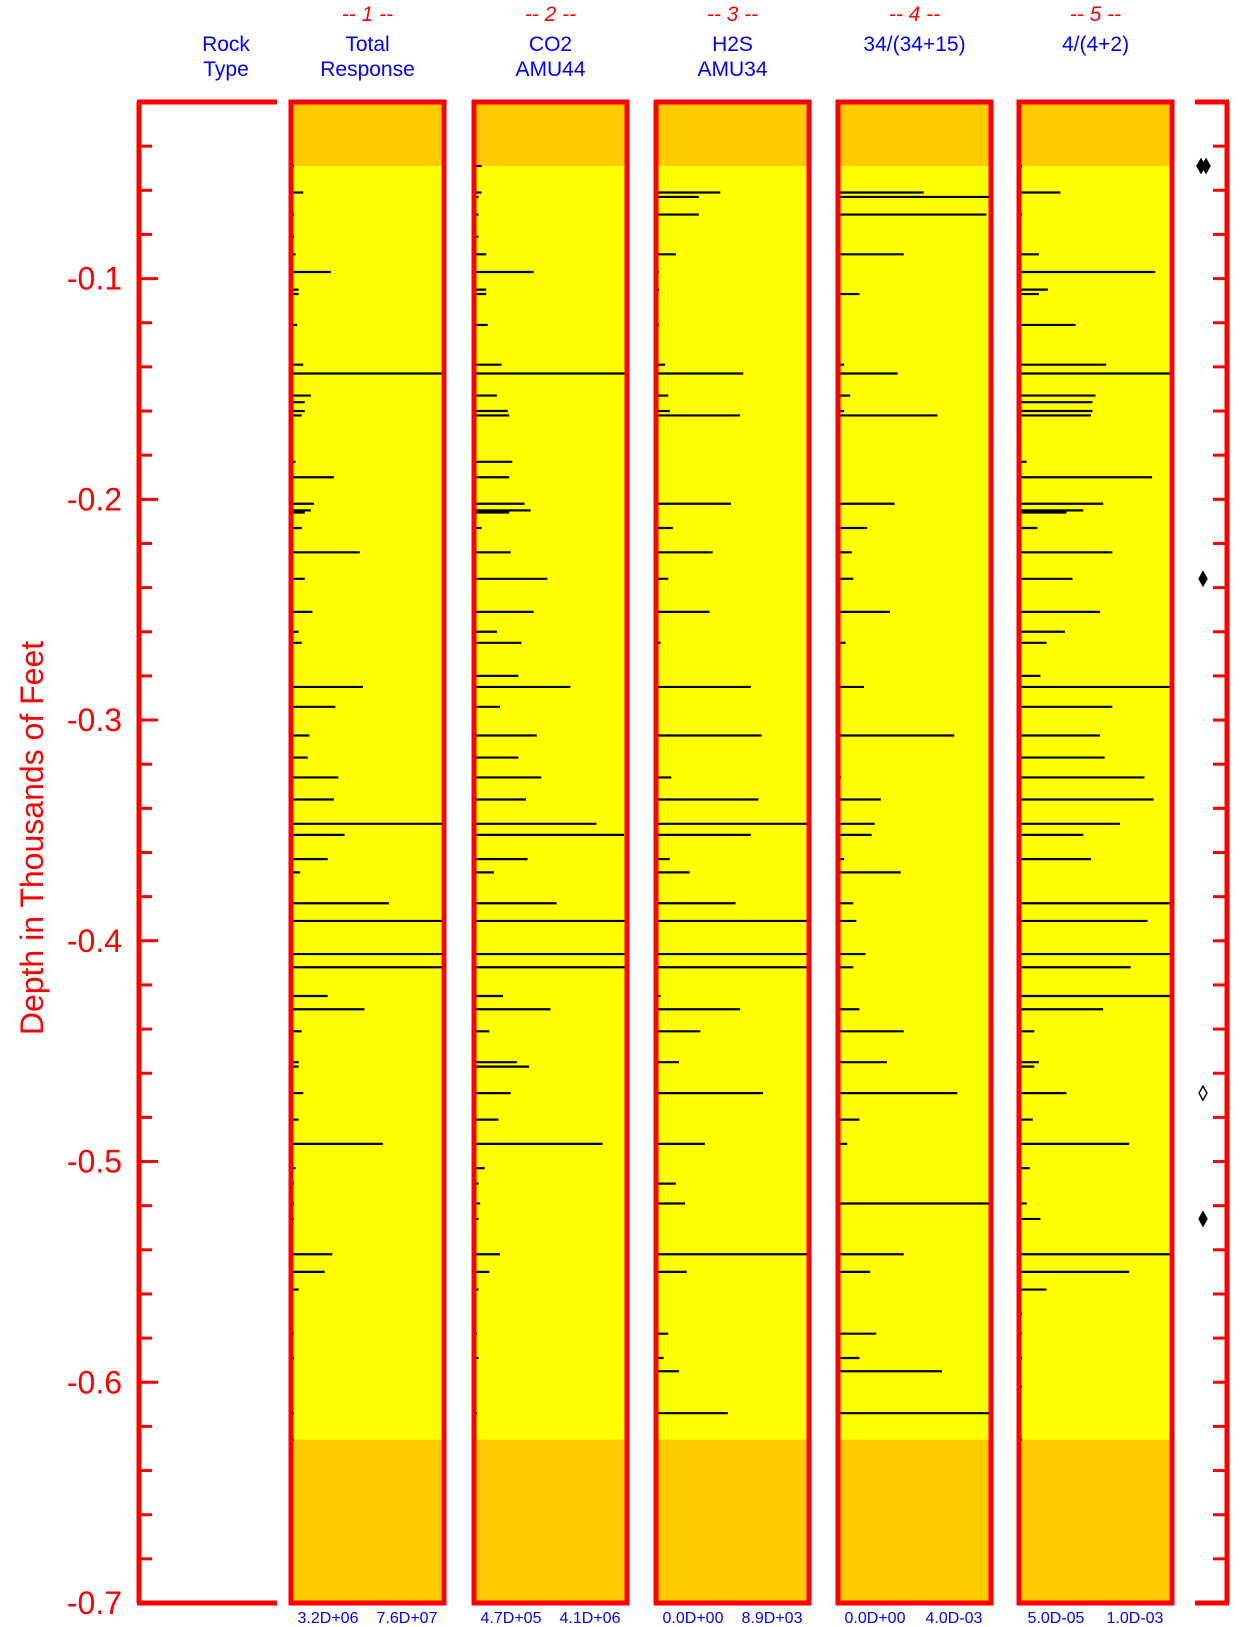 This screenshot has width=1256, height=1627. What do you see at coordinates (226, 69) in the screenshot?
I see `rock-type-label-line2: Type` at bounding box center [226, 69].